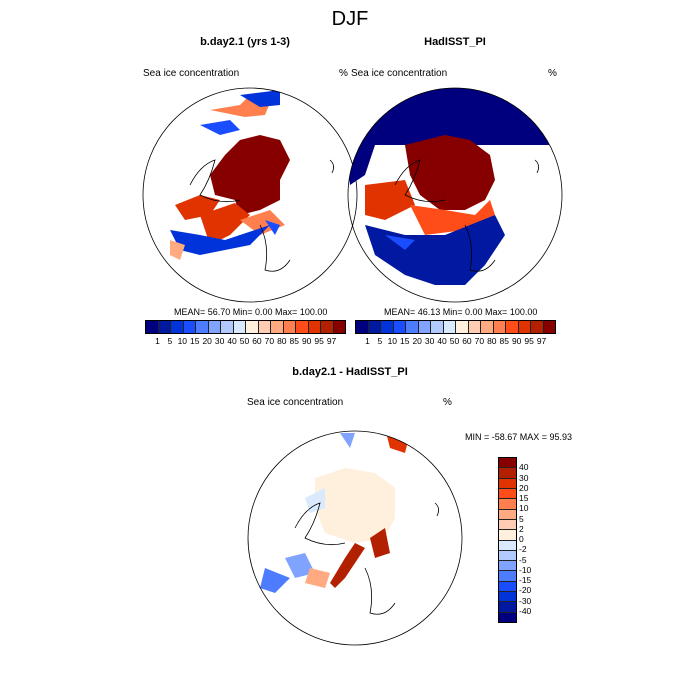  Describe the element at coordinates (525, 580) in the screenshot. I see `colorbar-tick-label: -15` at that location.